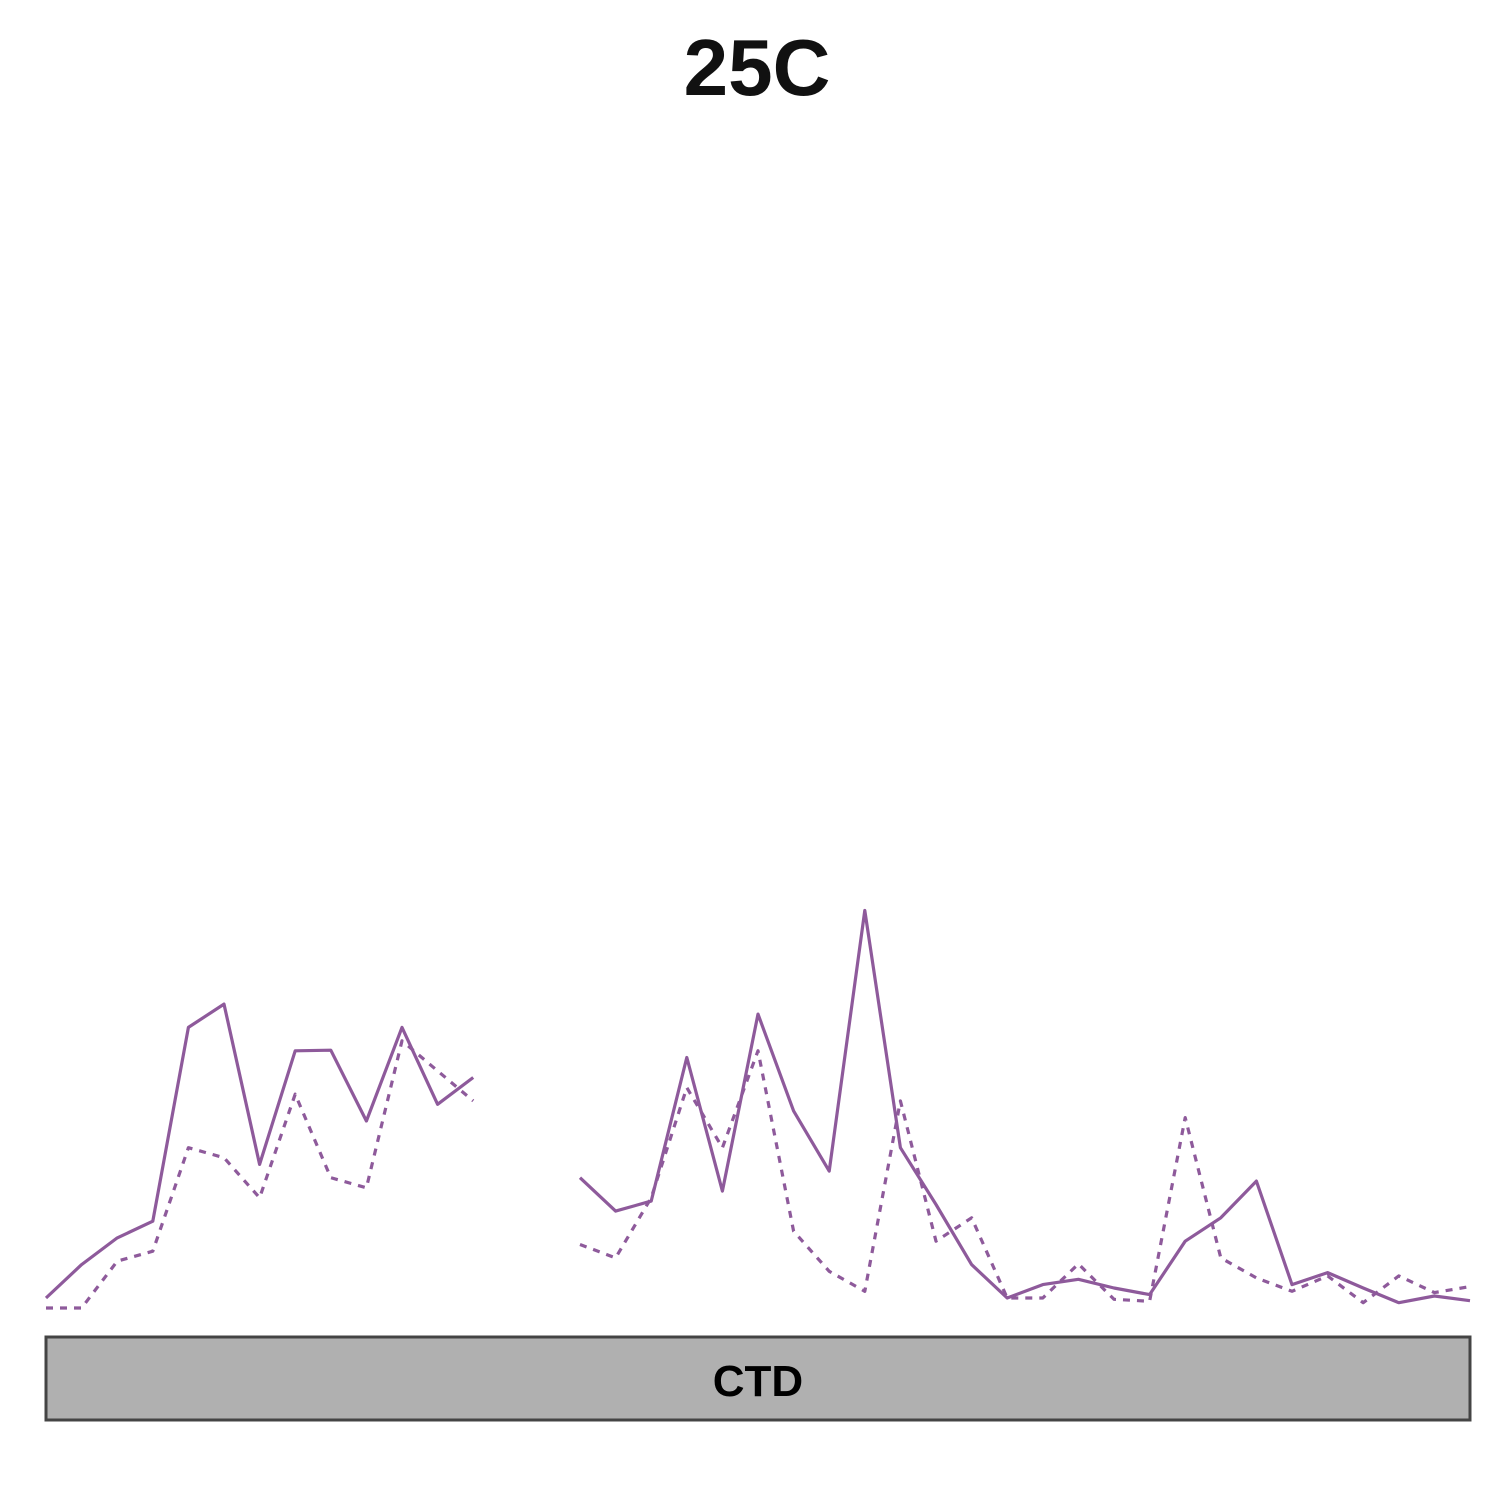 This screenshot has width=1500, height=1500. What do you see at coordinates (757, 67) in the screenshot?
I see `chart-title: 25C` at bounding box center [757, 67].